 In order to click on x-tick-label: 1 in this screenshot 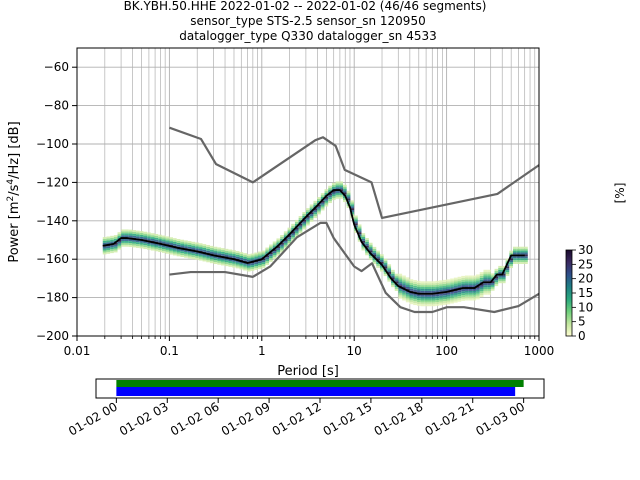, I will do `click(262, 351)`.